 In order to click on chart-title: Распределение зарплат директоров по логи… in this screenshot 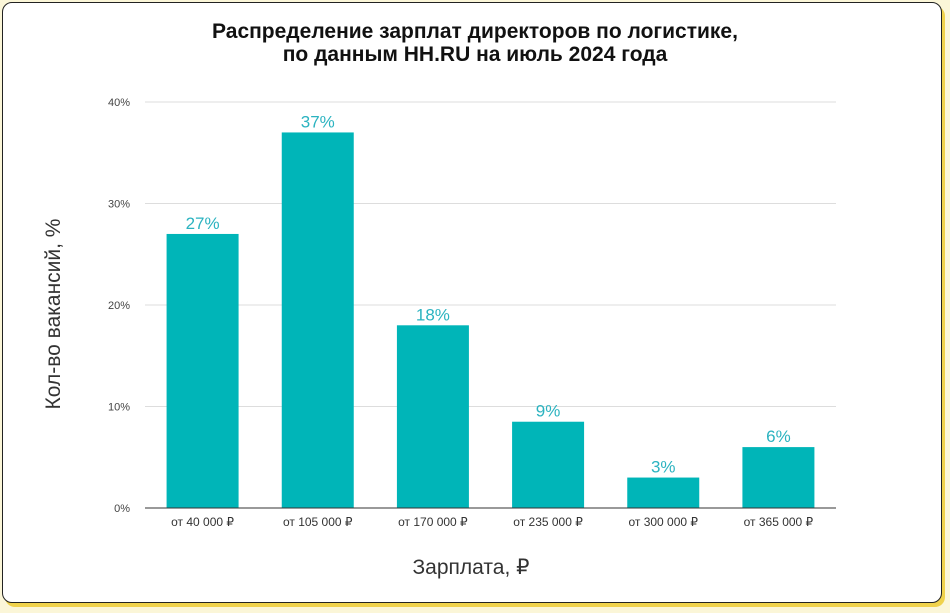, I will do `click(475, 43)`.